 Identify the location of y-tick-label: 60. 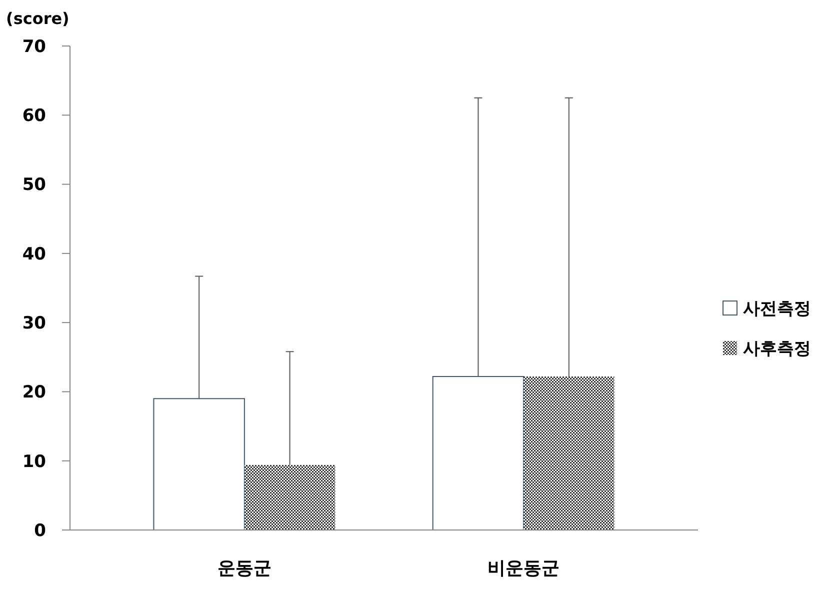
(34, 116).